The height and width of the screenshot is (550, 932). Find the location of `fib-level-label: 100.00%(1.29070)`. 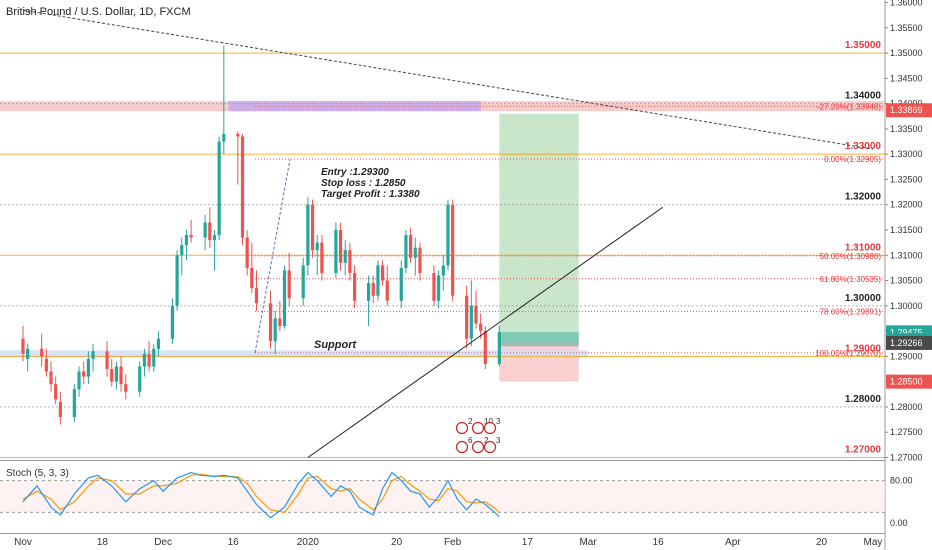

fib-level-label: 100.00%(1.29070) is located at coordinates (848, 353).